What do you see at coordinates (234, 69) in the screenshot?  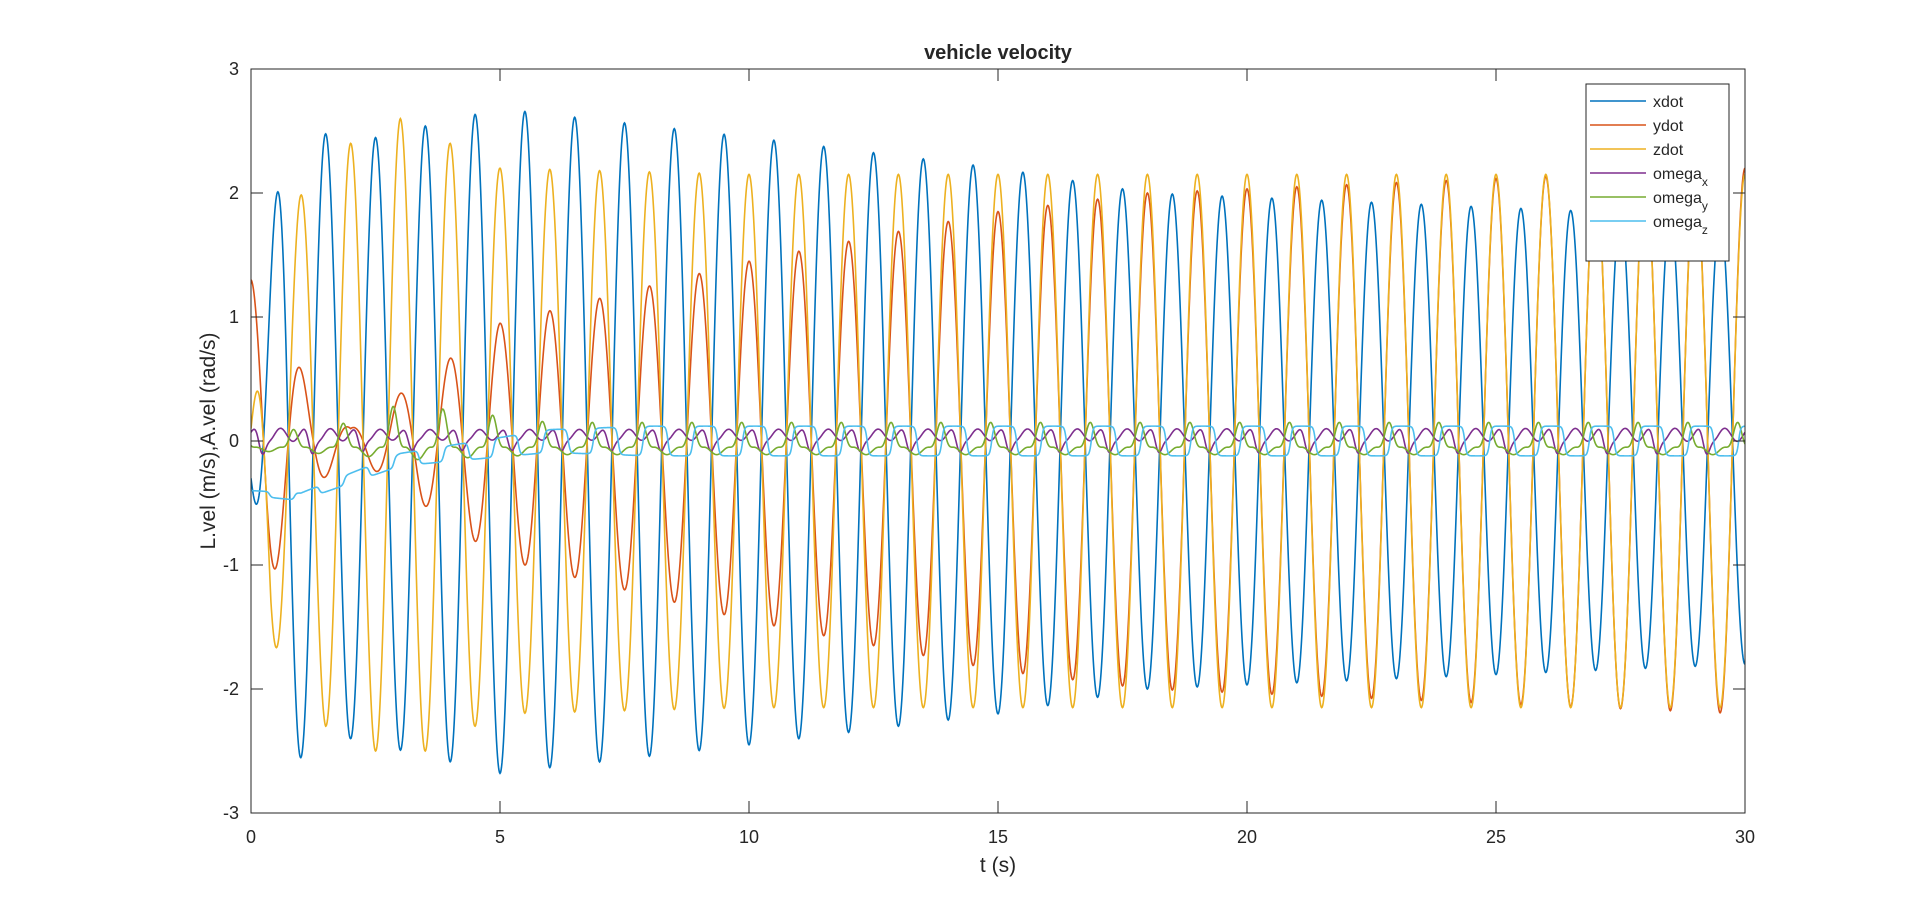 I see `y-tick-label: 3` at bounding box center [234, 69].